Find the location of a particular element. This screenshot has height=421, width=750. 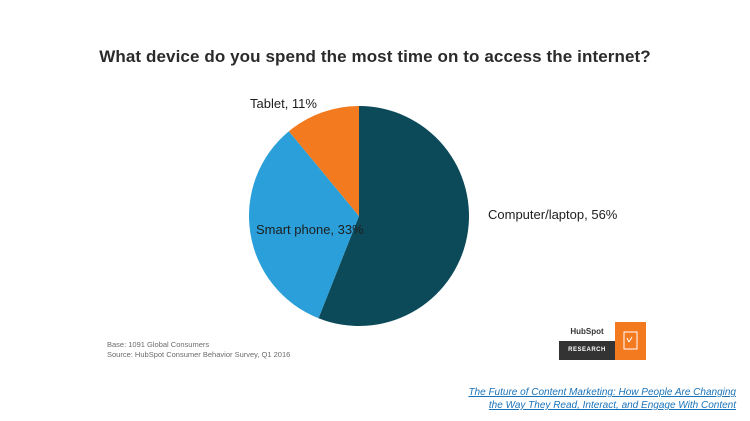

label-computer-laptop: Computer/laptop, 56% is located at coordinates (553, 214).